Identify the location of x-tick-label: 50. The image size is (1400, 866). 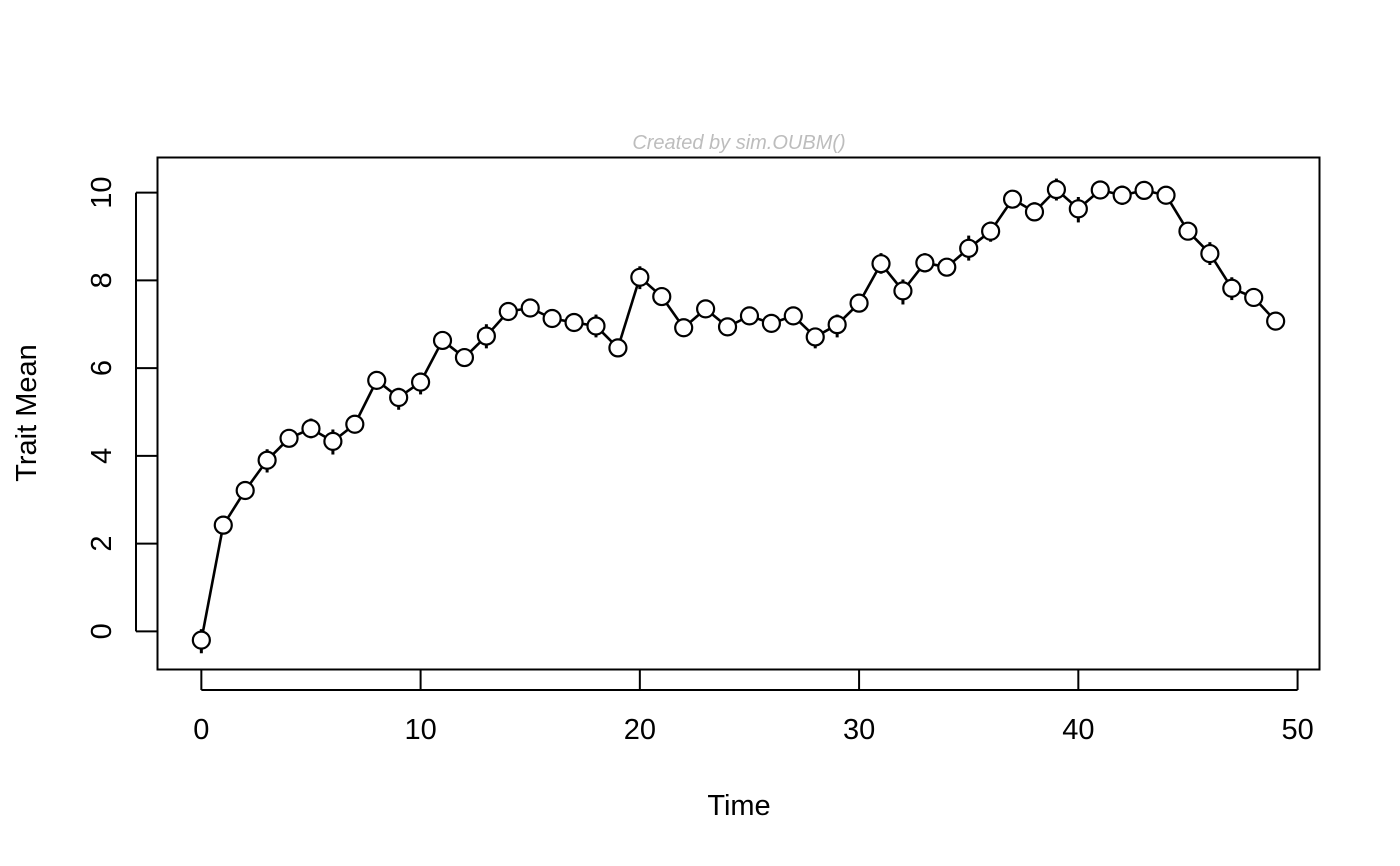
(1297, 730).